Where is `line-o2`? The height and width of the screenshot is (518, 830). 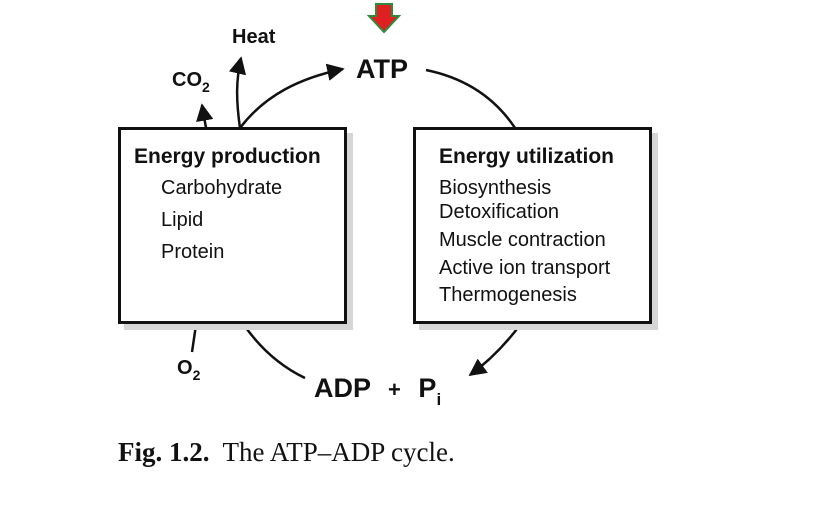
line-o2 is located at coordinates (194, 338).